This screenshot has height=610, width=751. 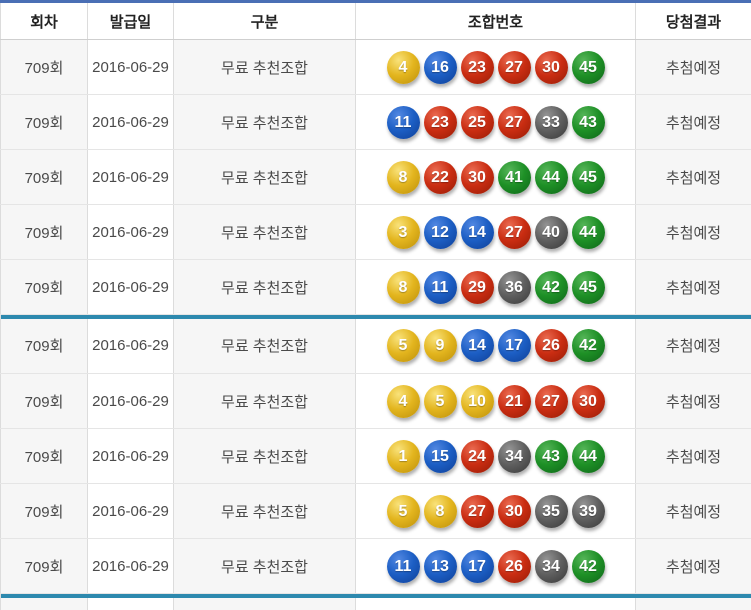 I want to click on table-row: 709회 2016-06-29 무료 추천조합 1 15 24 34 43 44 추첨예정, so click(x=375, y=456).